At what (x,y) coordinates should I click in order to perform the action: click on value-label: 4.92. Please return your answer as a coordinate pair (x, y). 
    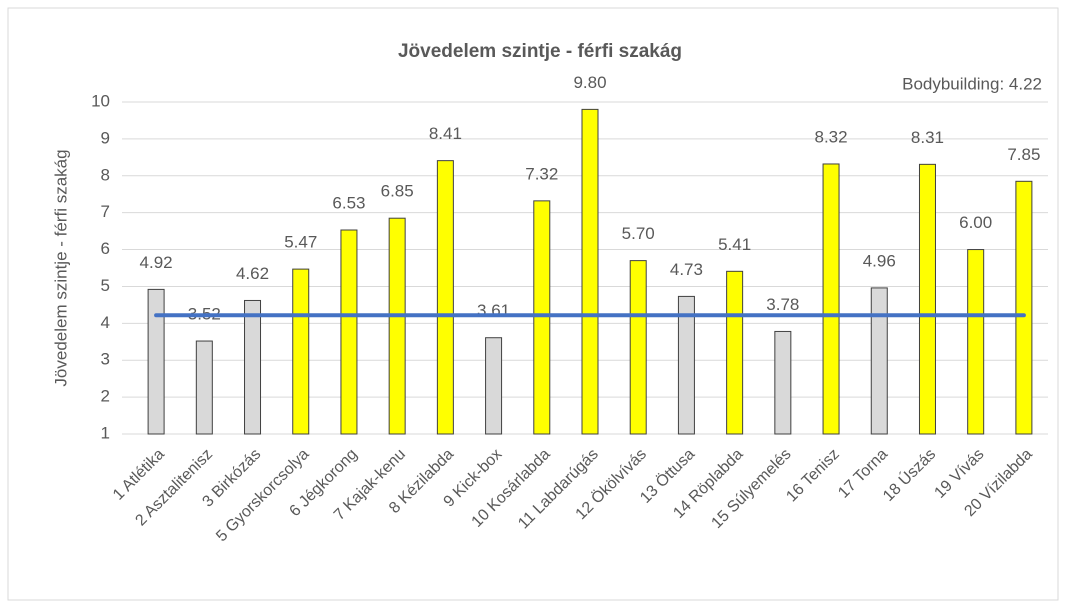
    Looking at the image, I should click on (156, 262).